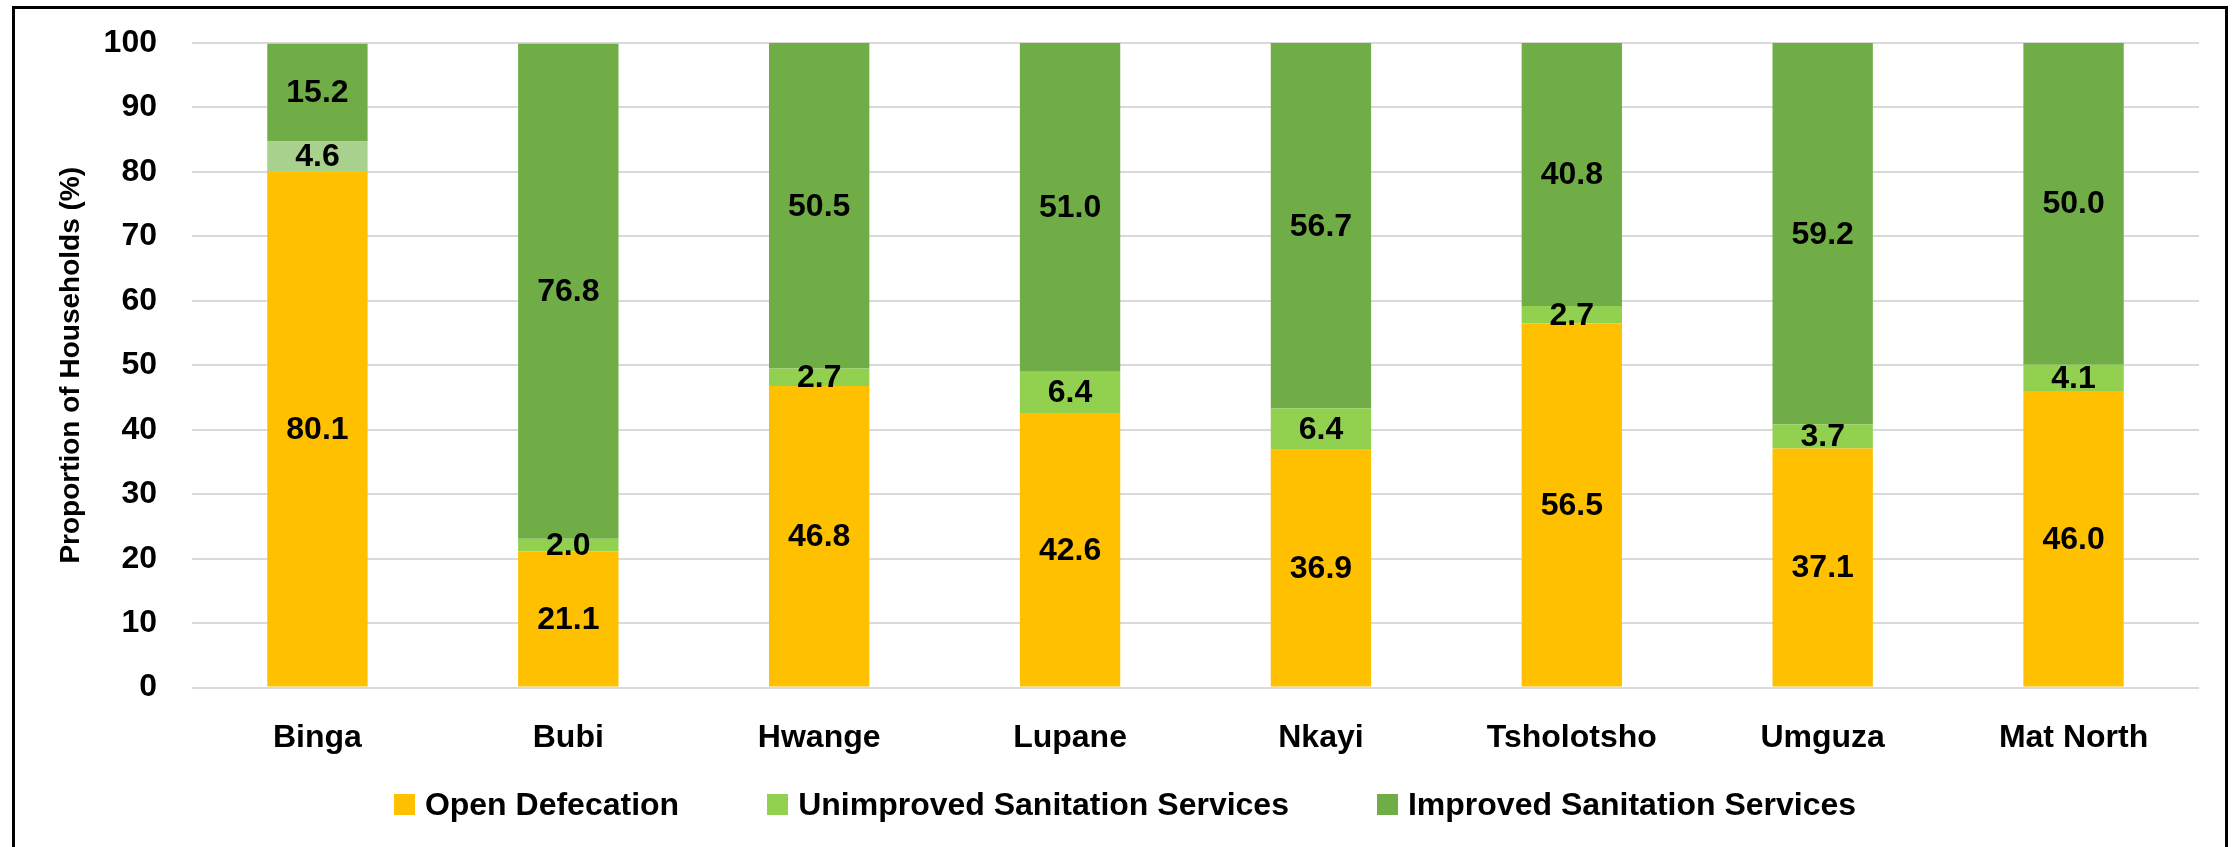 This screenshot has width=2233, height=847. What do you see at coordinates (552, 804) in the screenshot?
I see `legend-label: Open Defecation` at bounding box center [552, 804].